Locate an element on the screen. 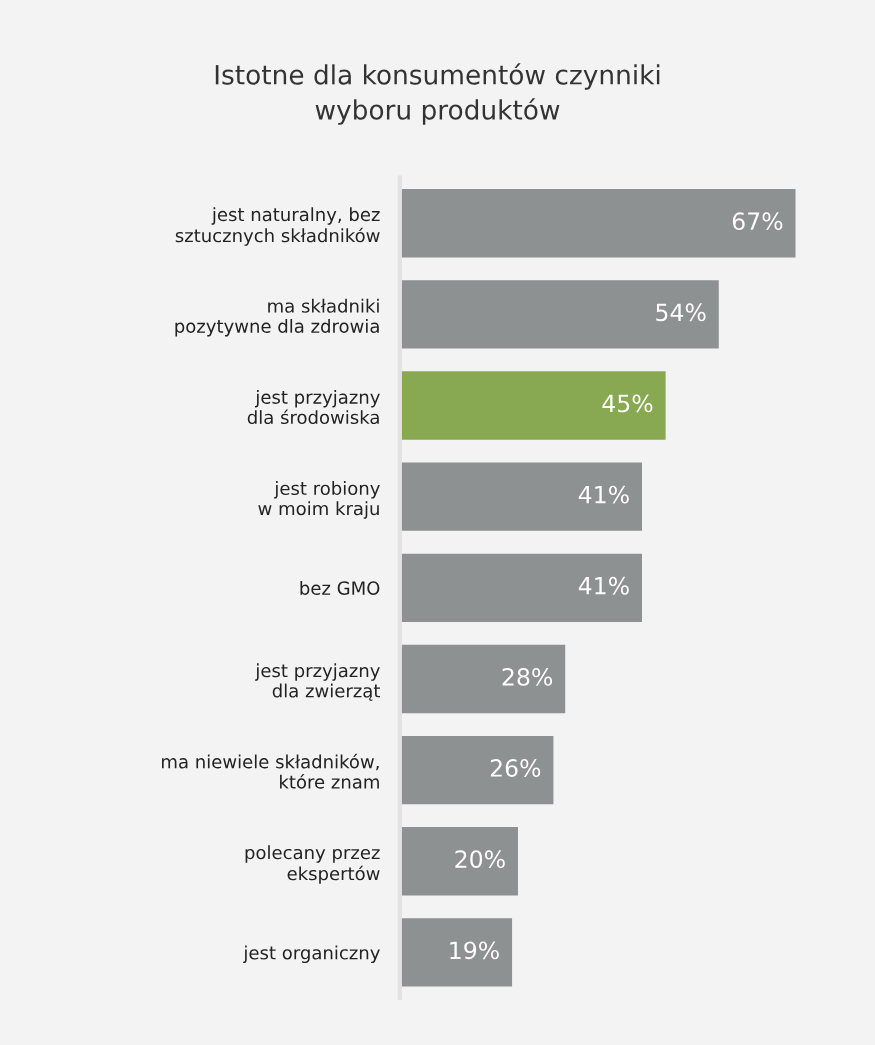 This screenshot has width=875, height=1045. data-label: 20% is located at coordinates (480, 859).